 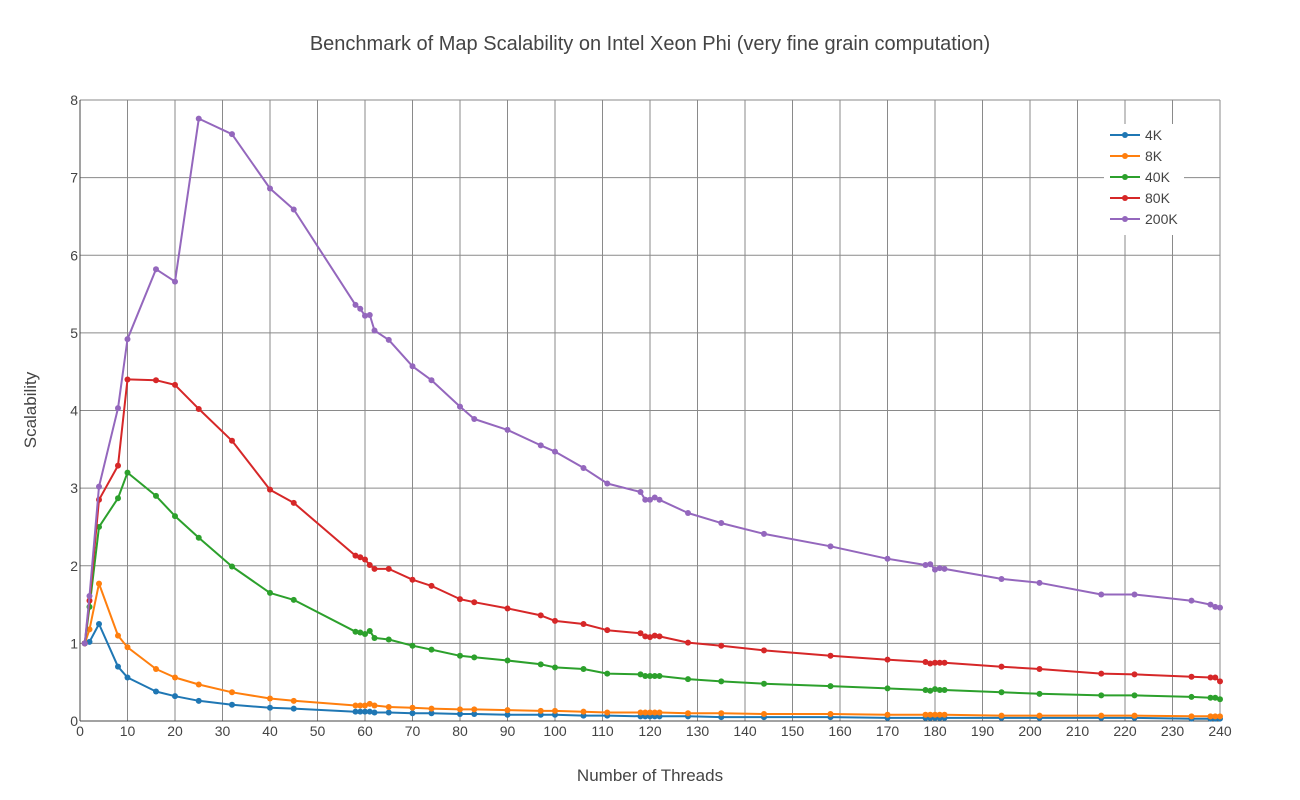 I want to click on y-tick-label: 1, so click(x=74, y=643).